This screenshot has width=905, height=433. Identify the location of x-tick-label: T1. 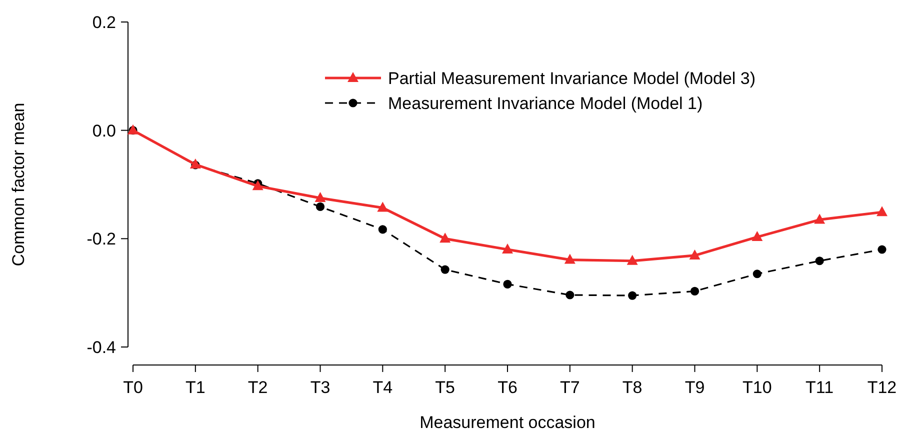
(195, 387).